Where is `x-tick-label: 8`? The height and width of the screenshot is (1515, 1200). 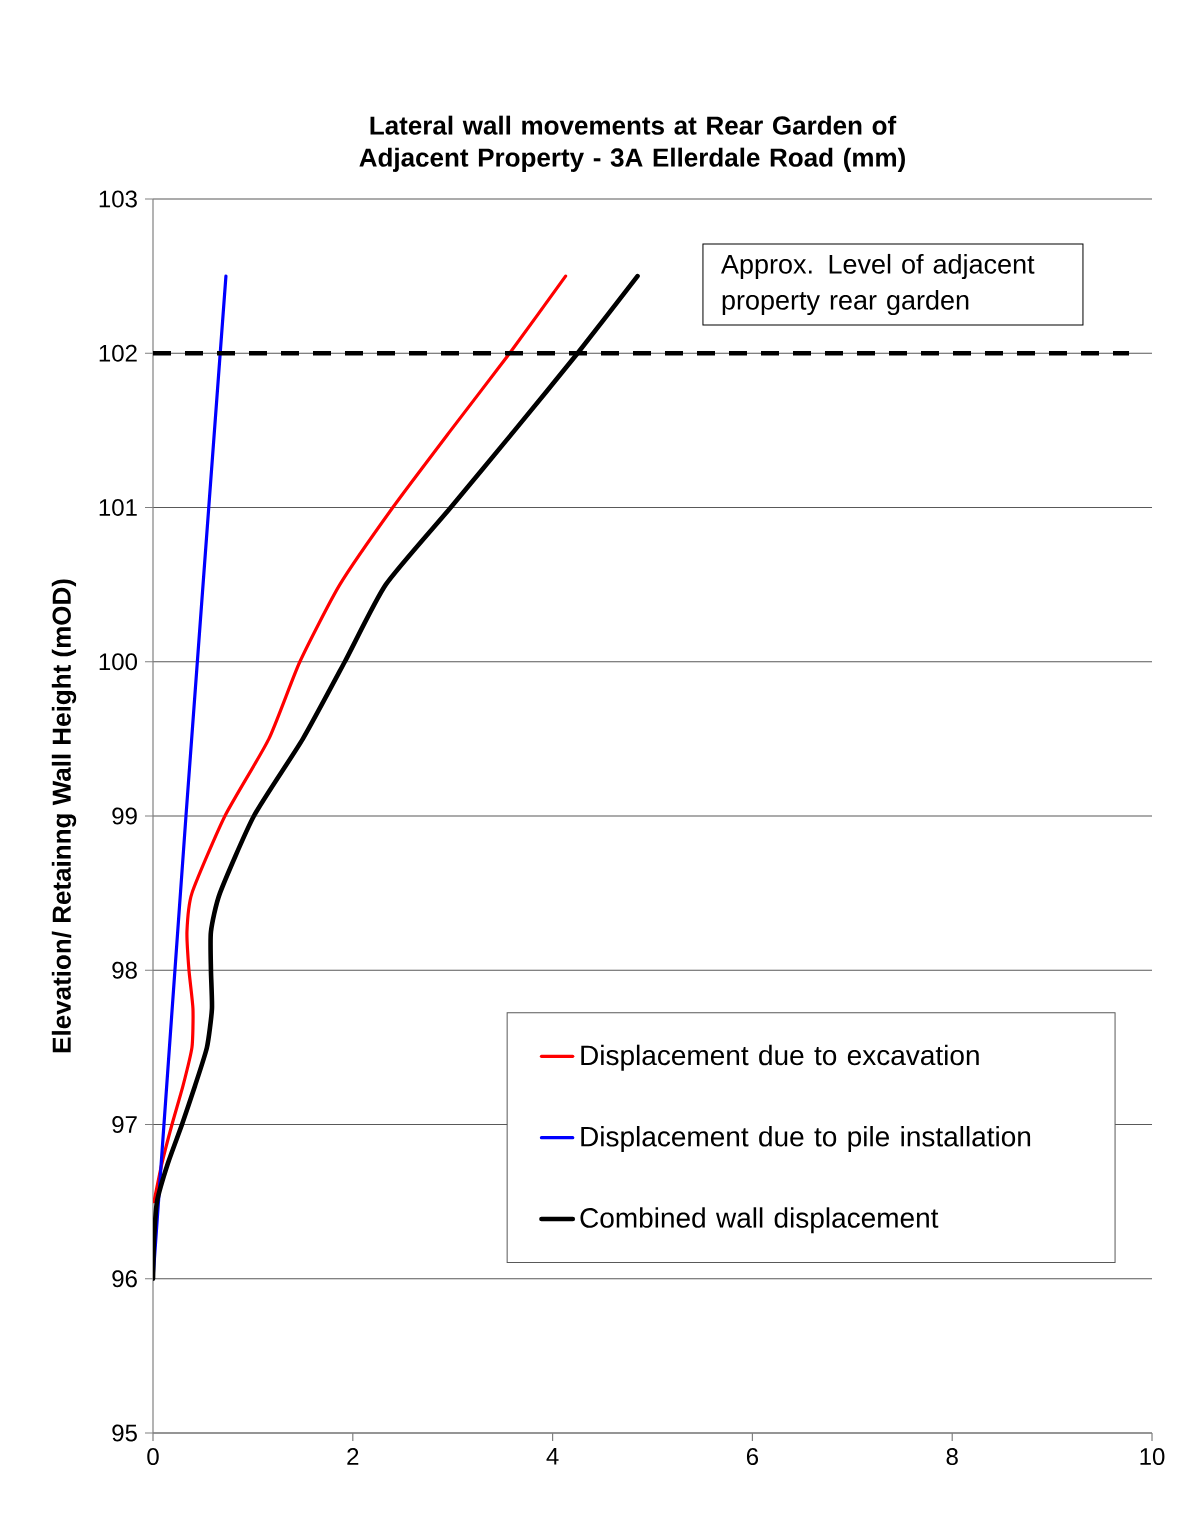
x-tick-label: 8 is located at coordinates (952, 1457).